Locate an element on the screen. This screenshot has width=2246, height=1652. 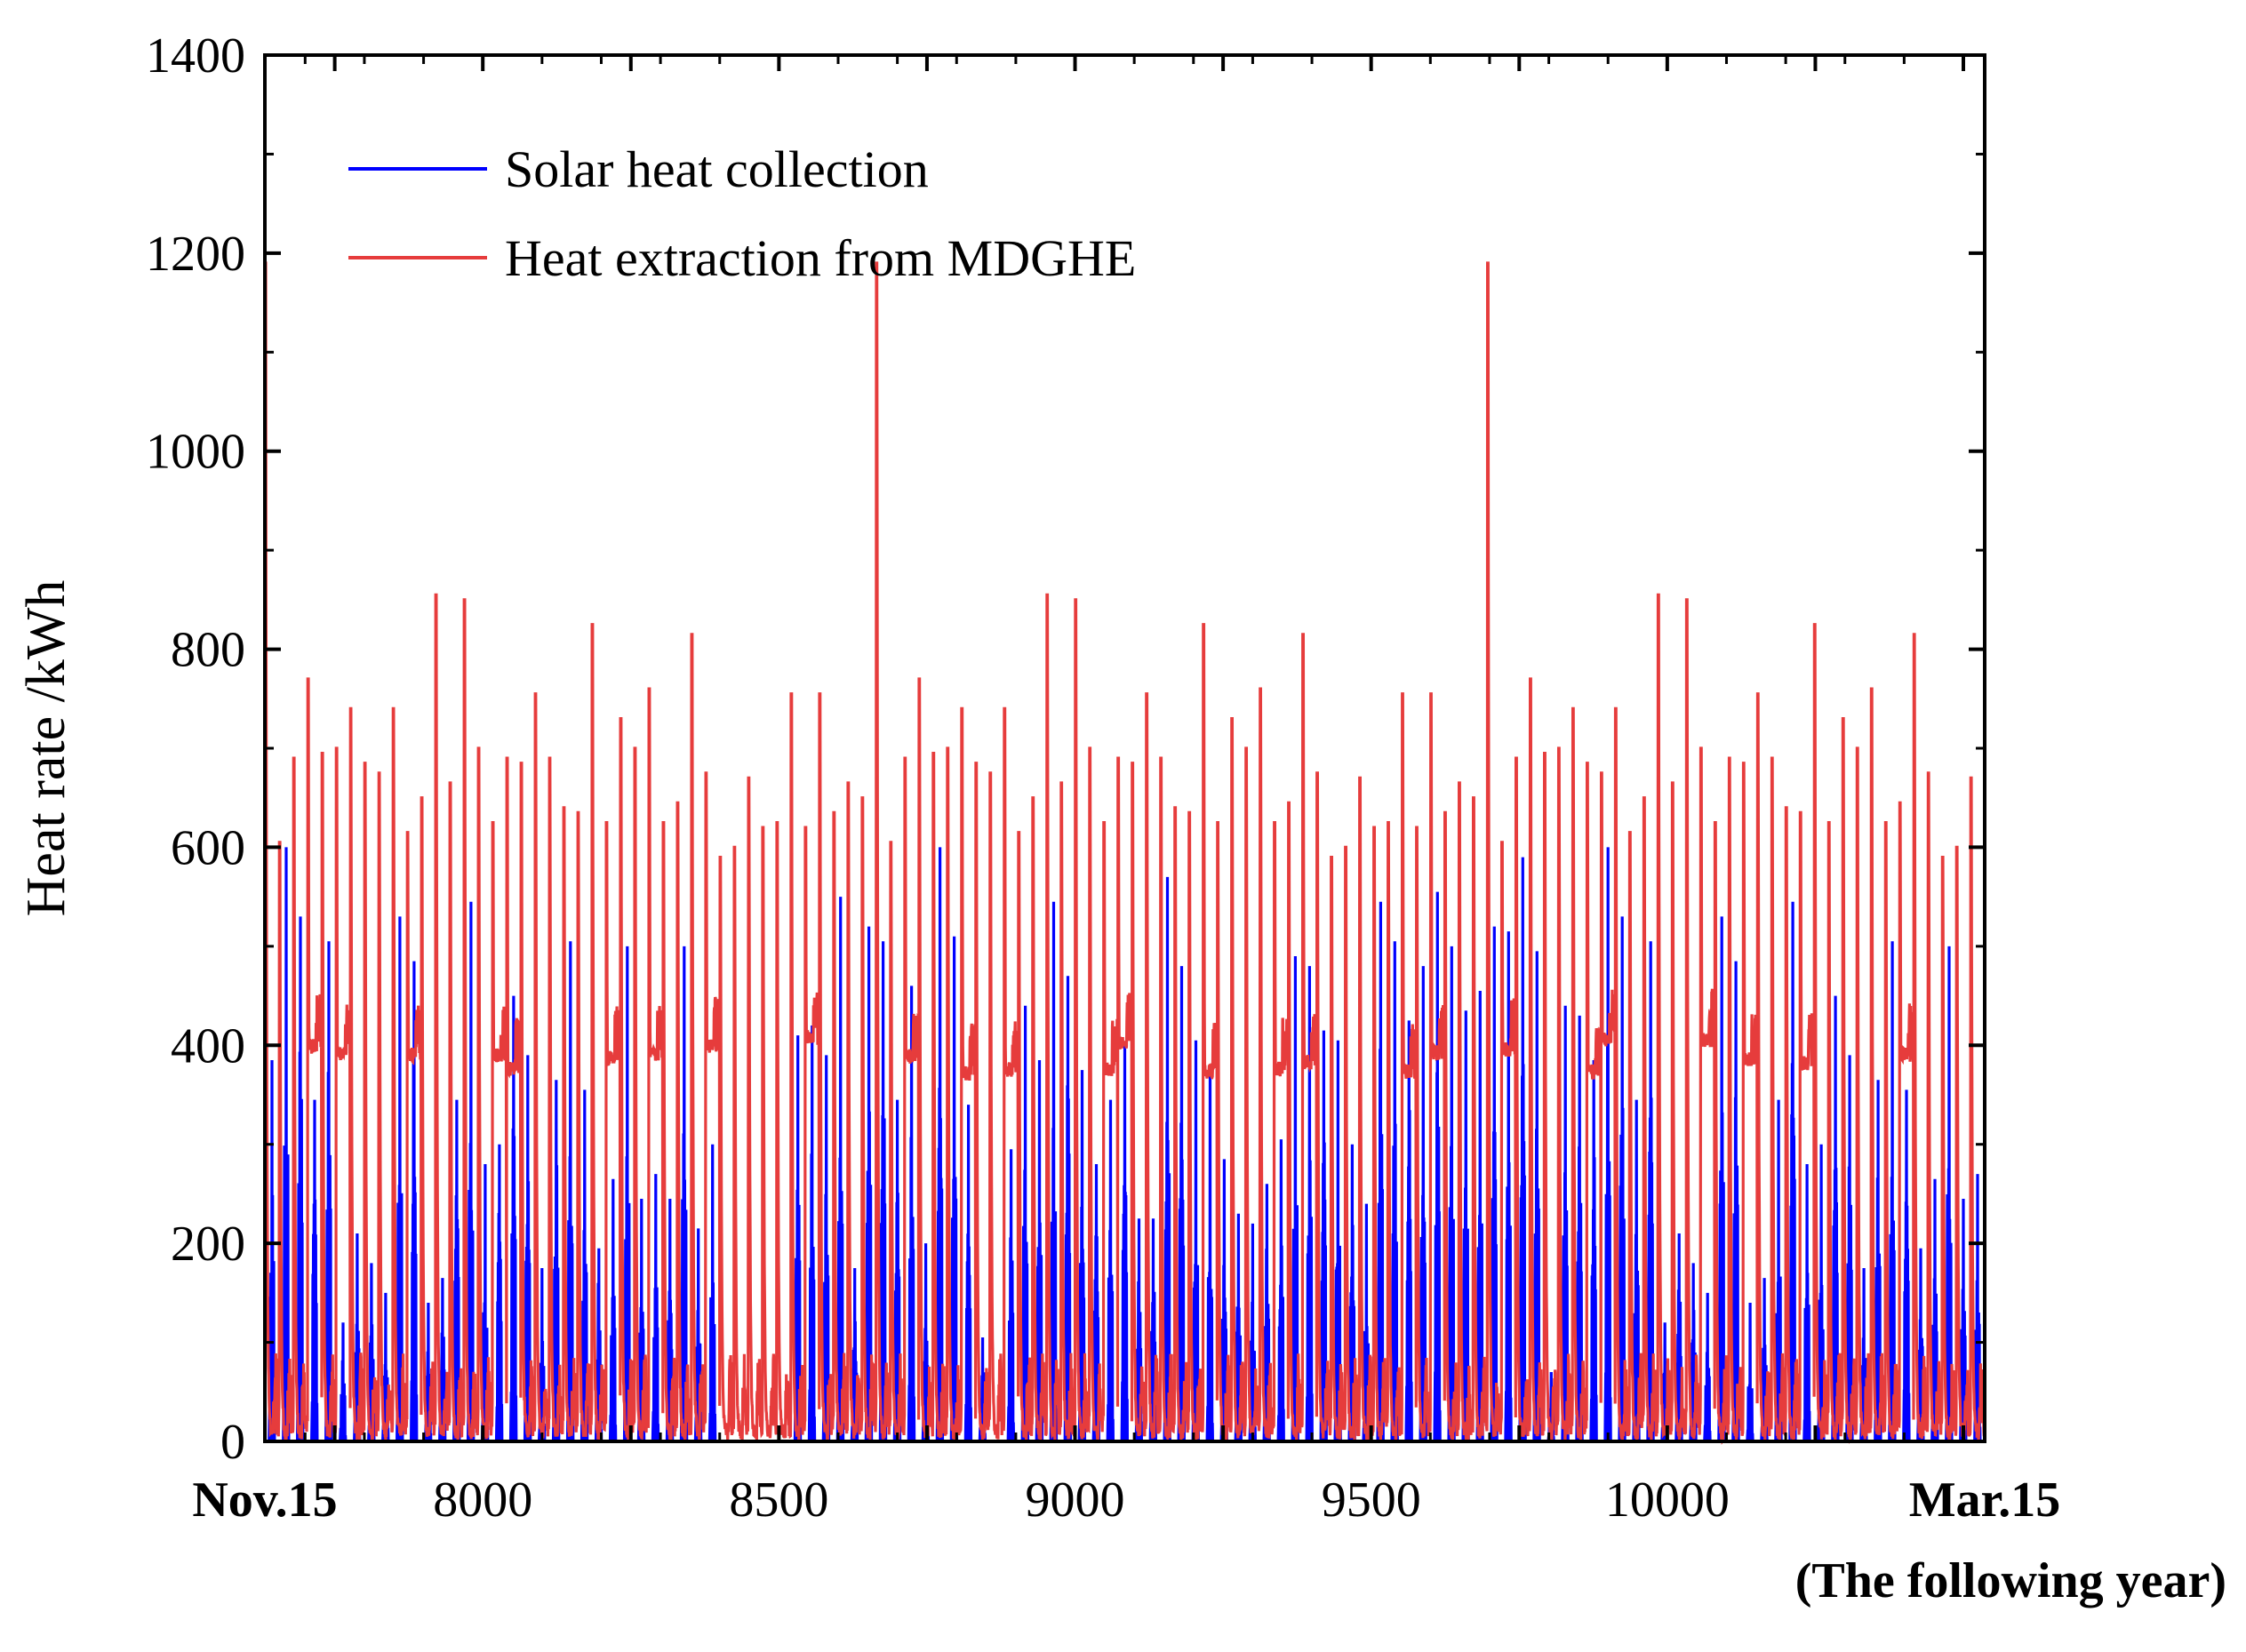
y-tick-label: 0 is located at coordinates (232, 1442).